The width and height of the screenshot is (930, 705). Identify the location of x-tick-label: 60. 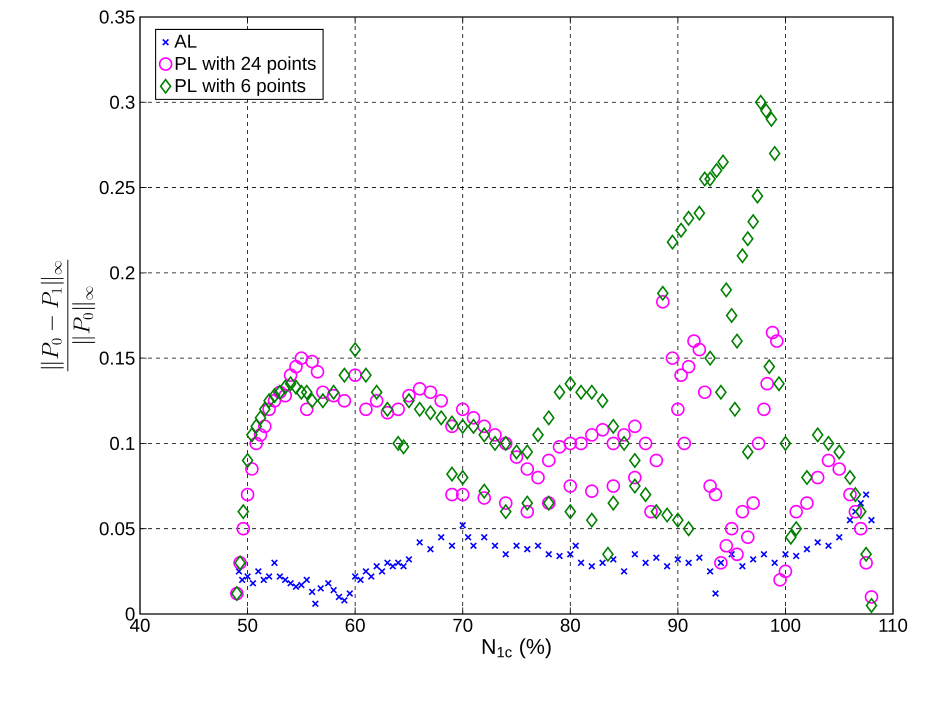
(355, 625).